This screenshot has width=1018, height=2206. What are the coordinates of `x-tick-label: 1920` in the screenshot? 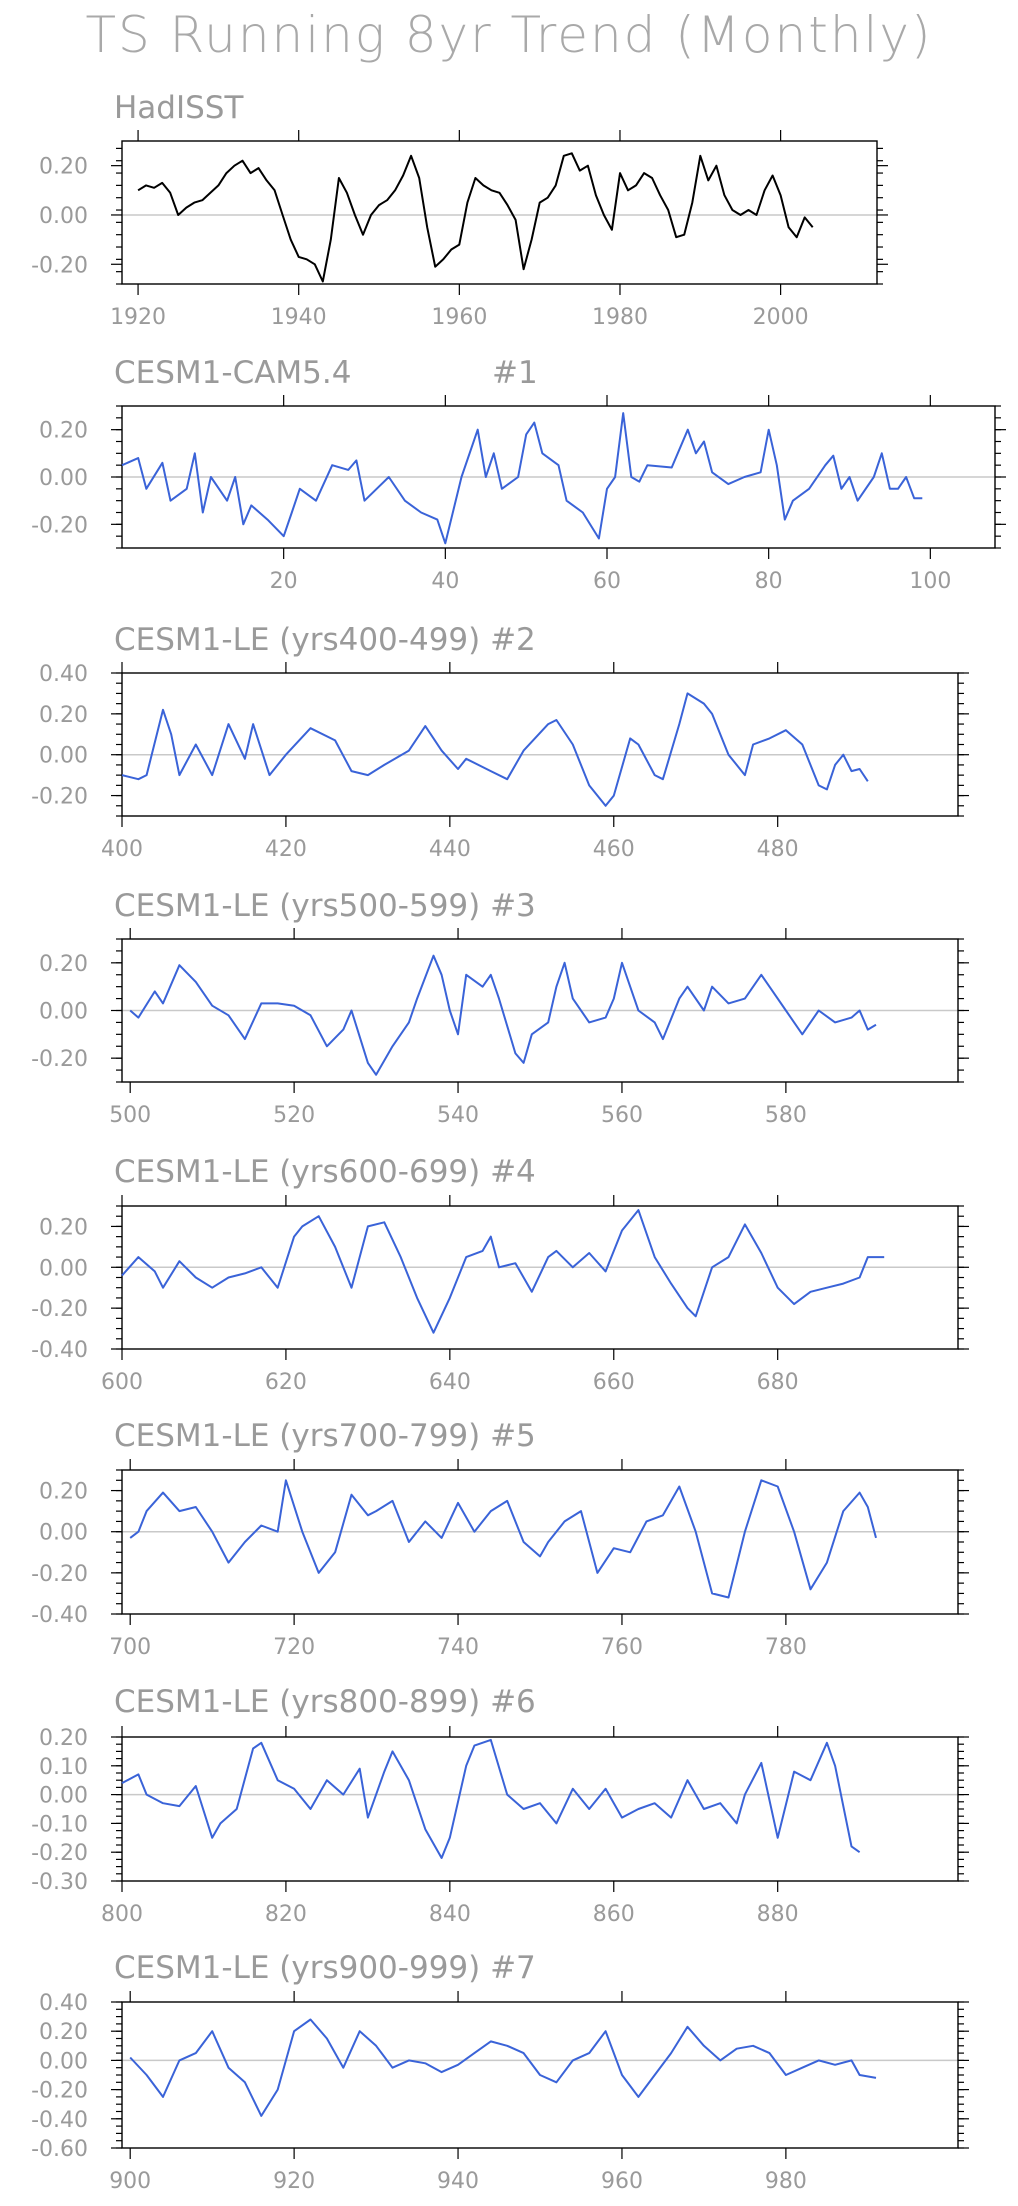 It's located at (138, 317).